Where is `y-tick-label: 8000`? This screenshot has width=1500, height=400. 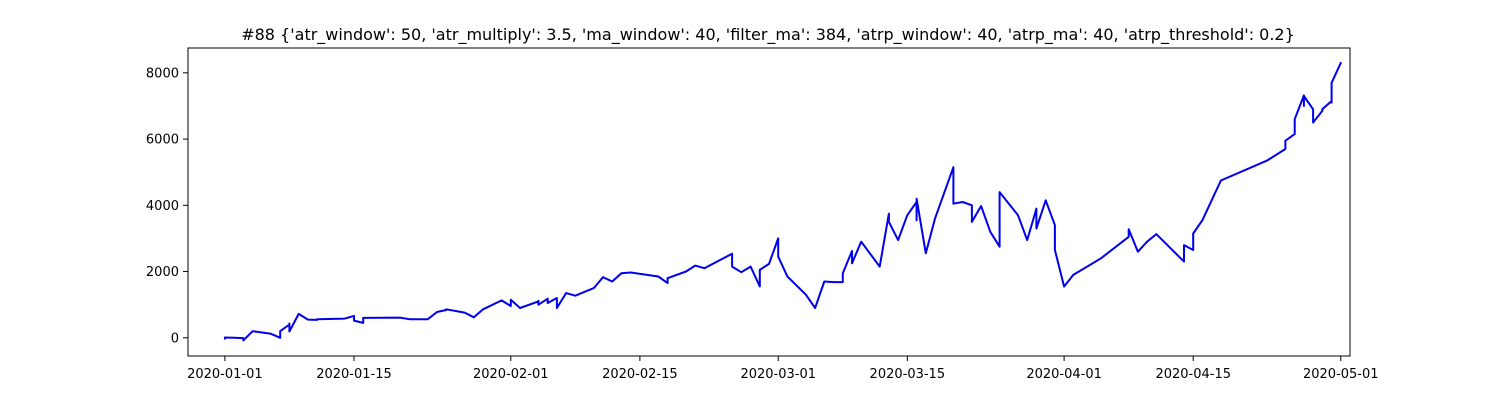 y-tick-label: 8000 is located at coordinates (162, 73).